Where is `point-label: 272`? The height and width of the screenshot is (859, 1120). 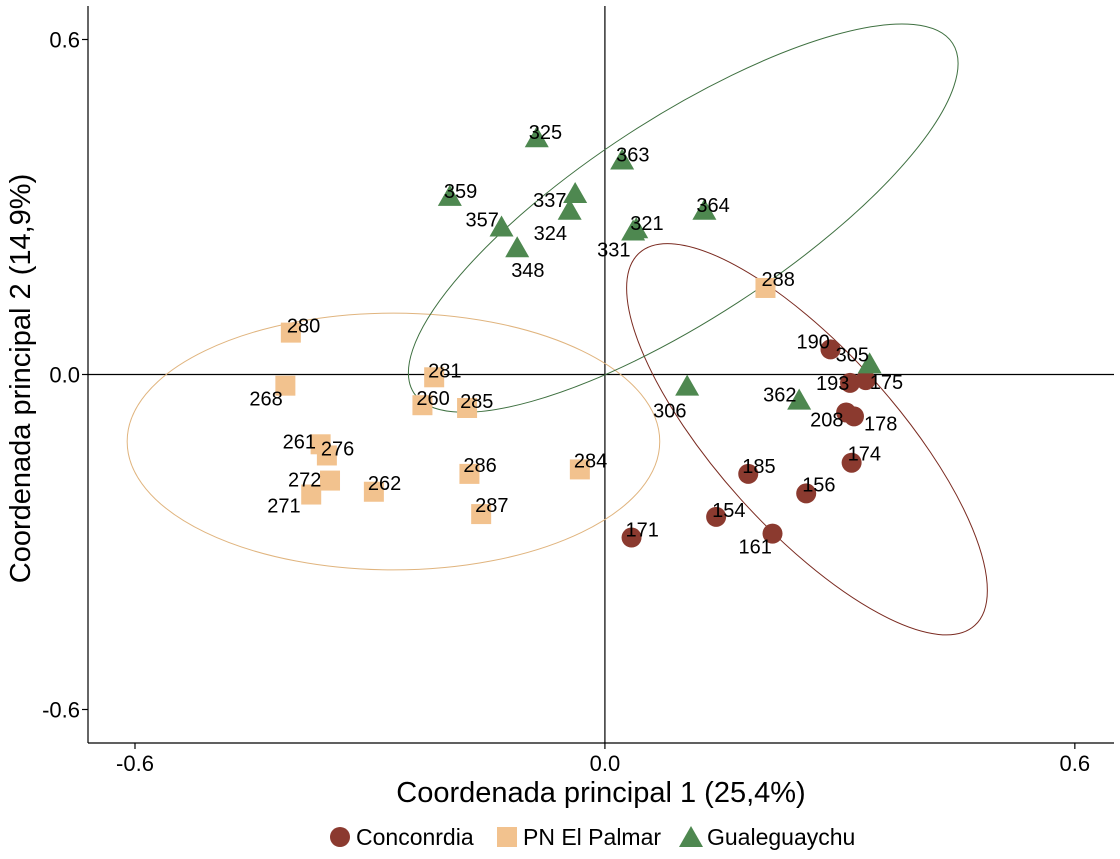 point-label: 272 is located at coordinates (304, 481).